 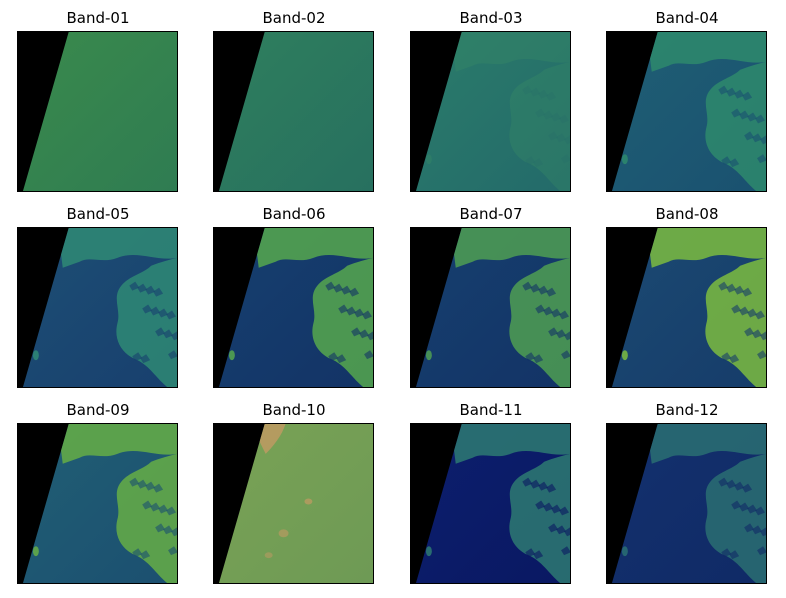 I want to click on band-title: Band-01, so click(x=98, y=18).